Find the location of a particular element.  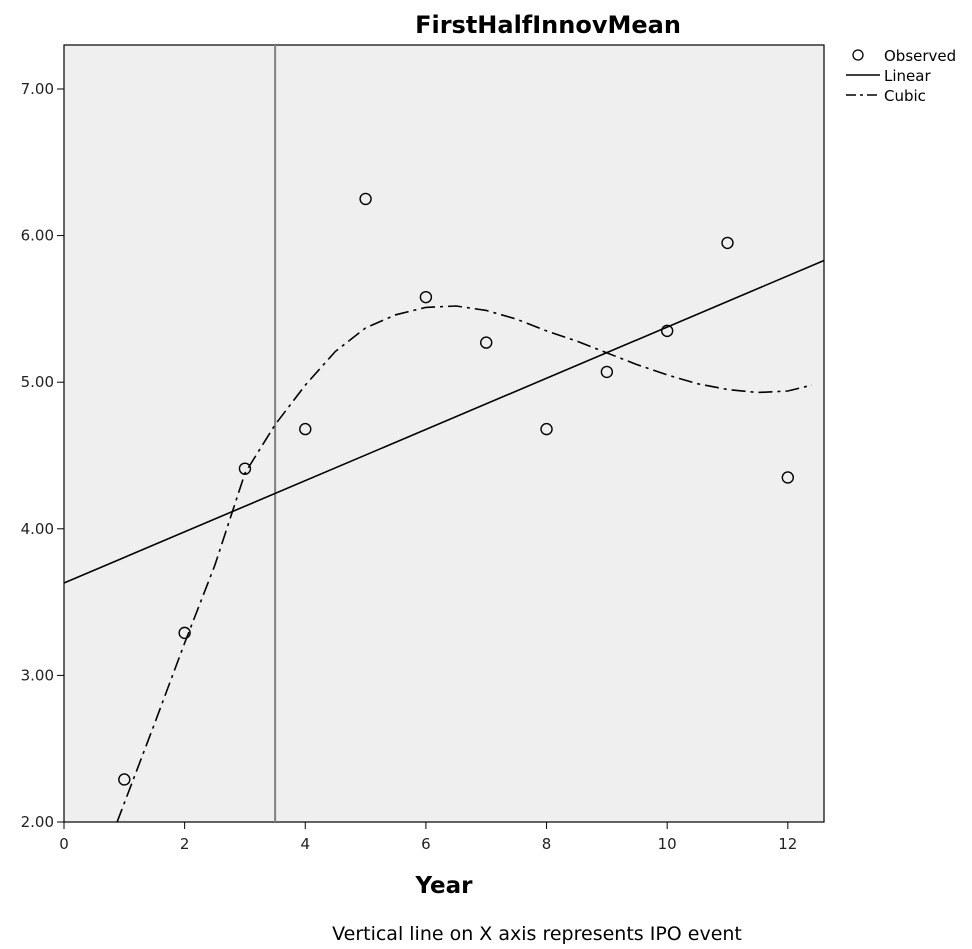

x-tick-label: 8 is located at coordinates (547, 844).